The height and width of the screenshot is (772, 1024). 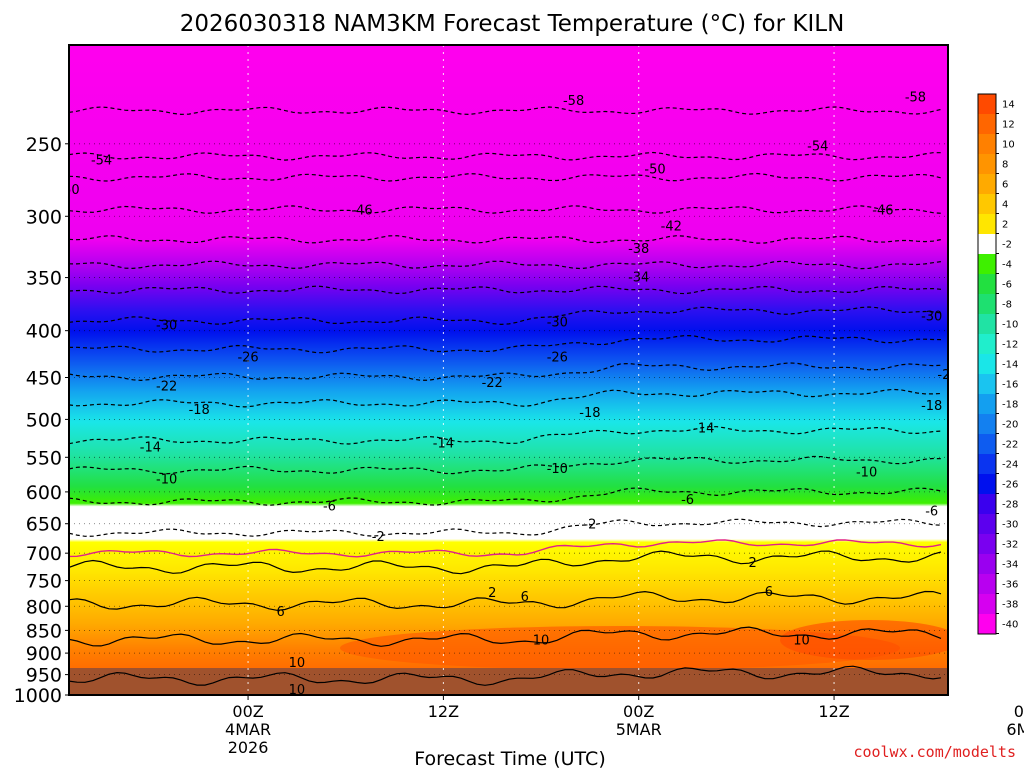 I want to click on colorbar-label: 2, so click(x=1005, y=225).